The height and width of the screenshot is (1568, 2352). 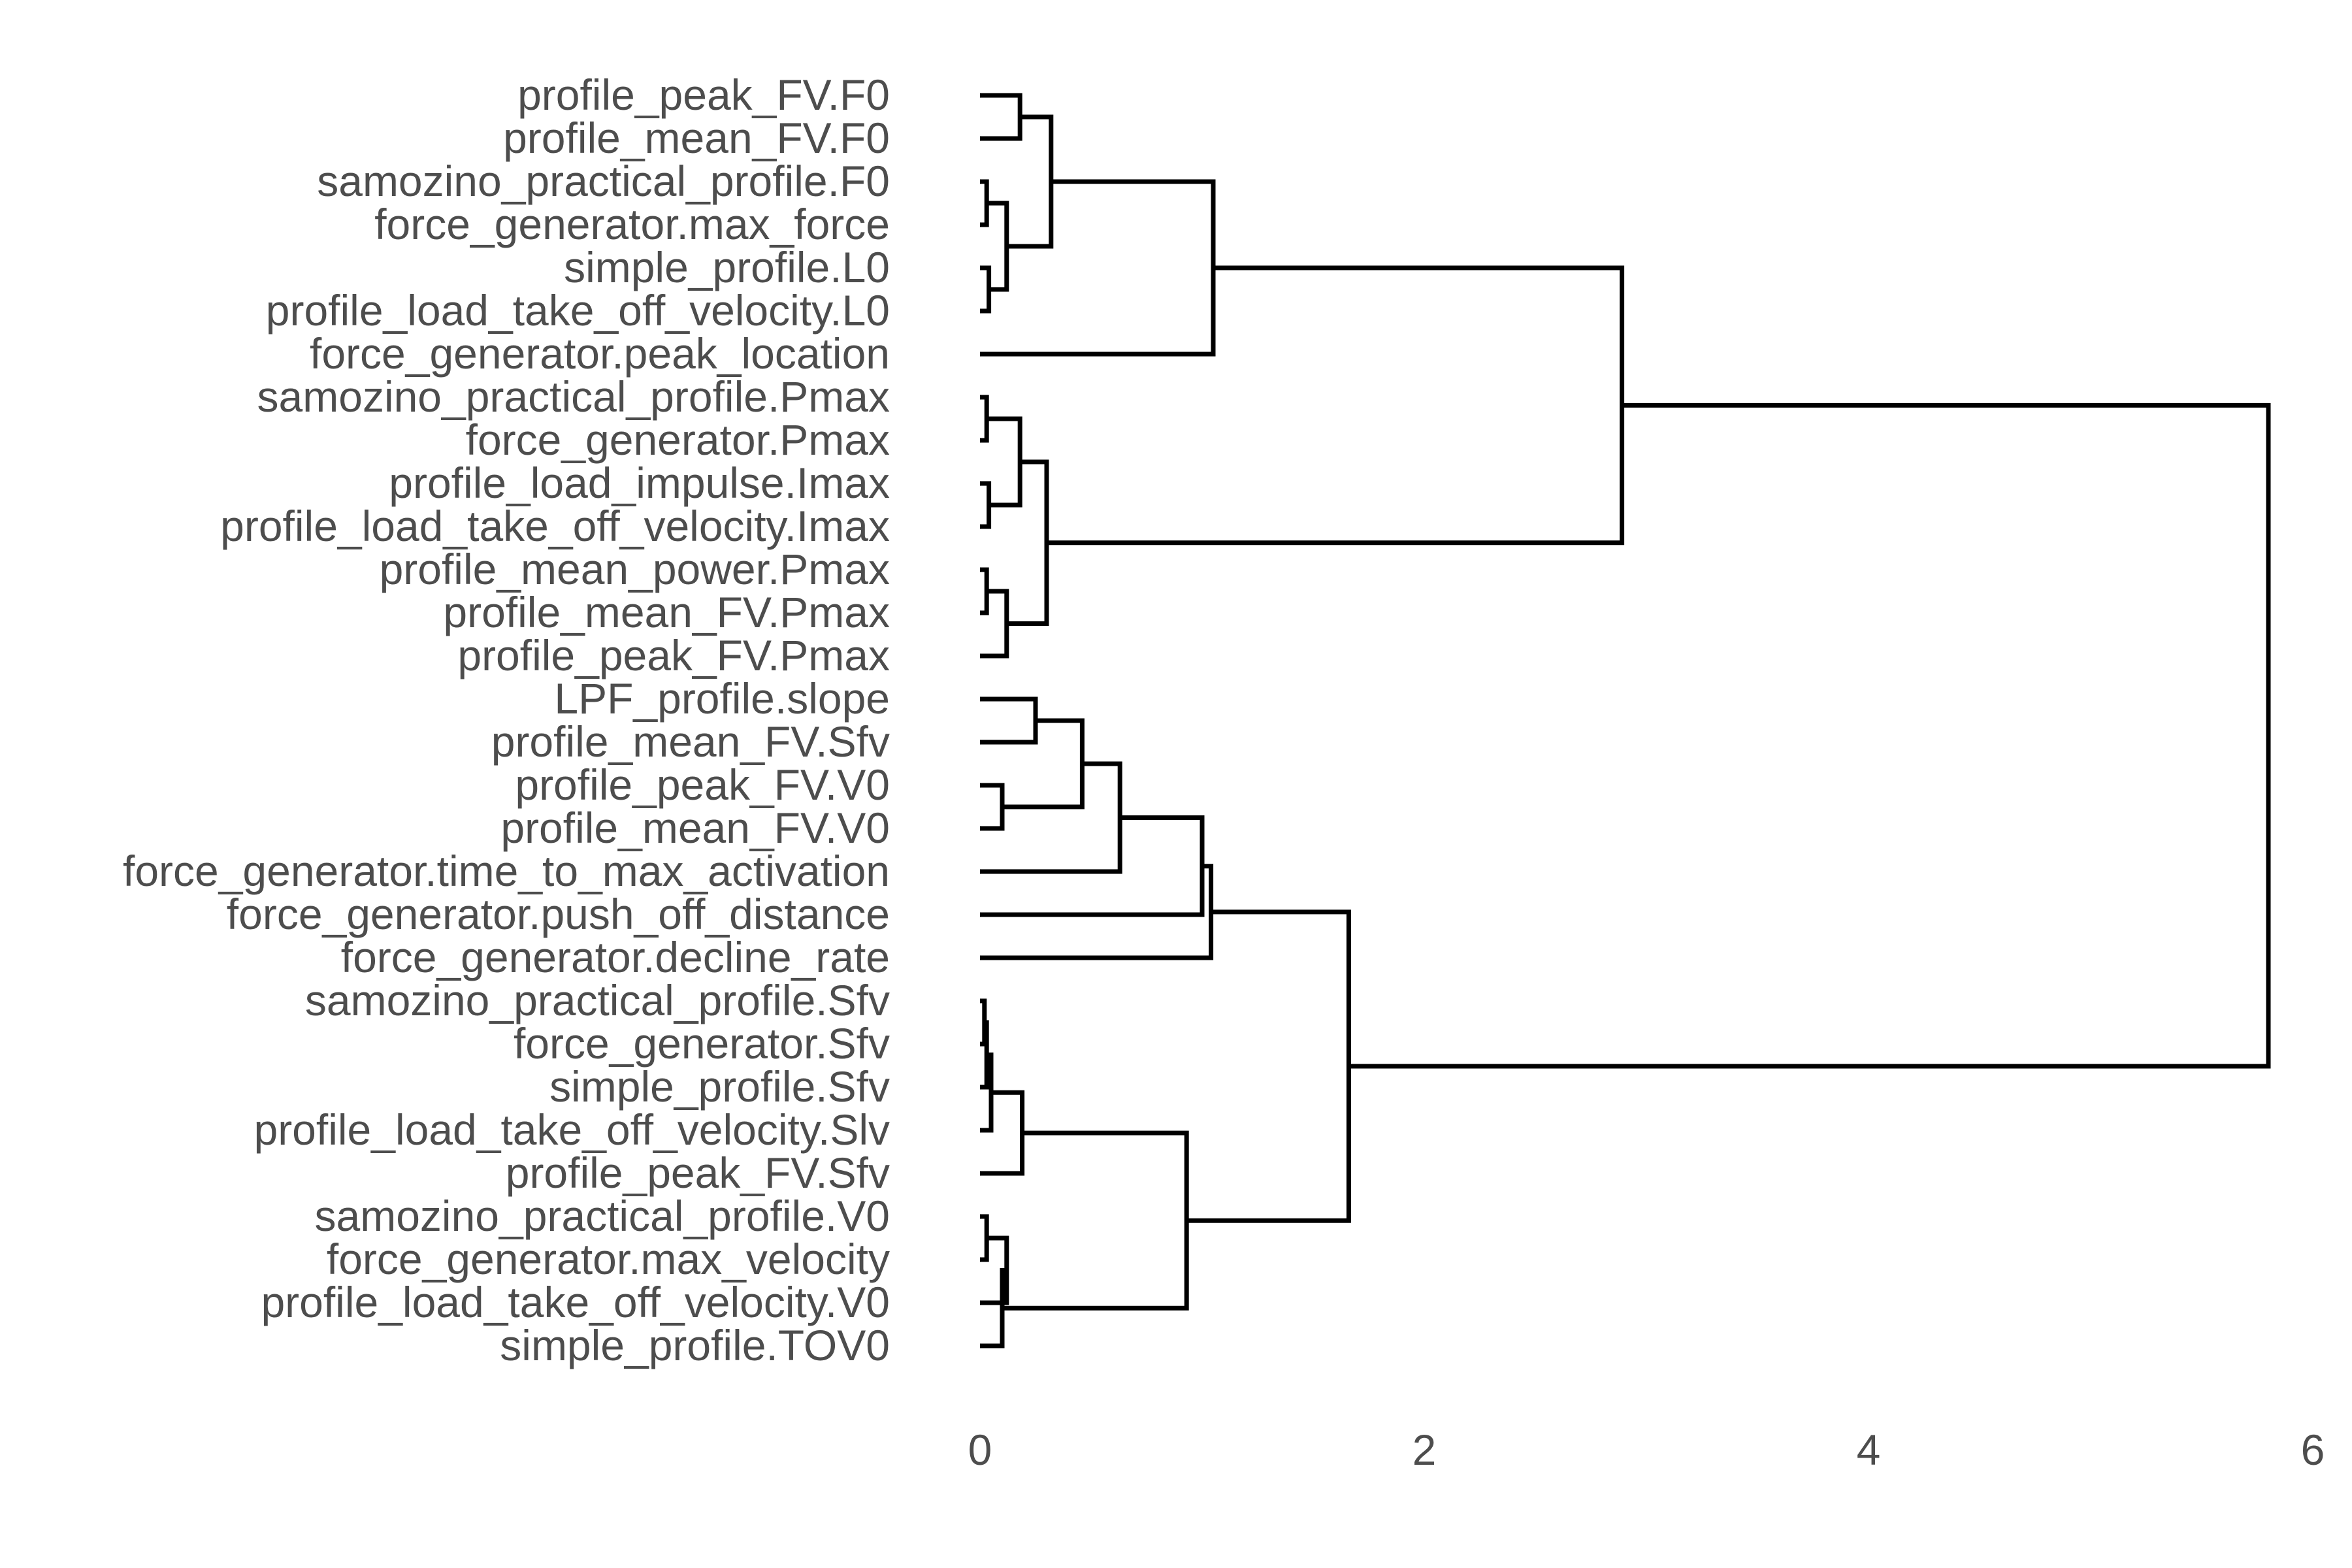 I want to click on x-tick-label: 0, so click(x=980, y=1450).